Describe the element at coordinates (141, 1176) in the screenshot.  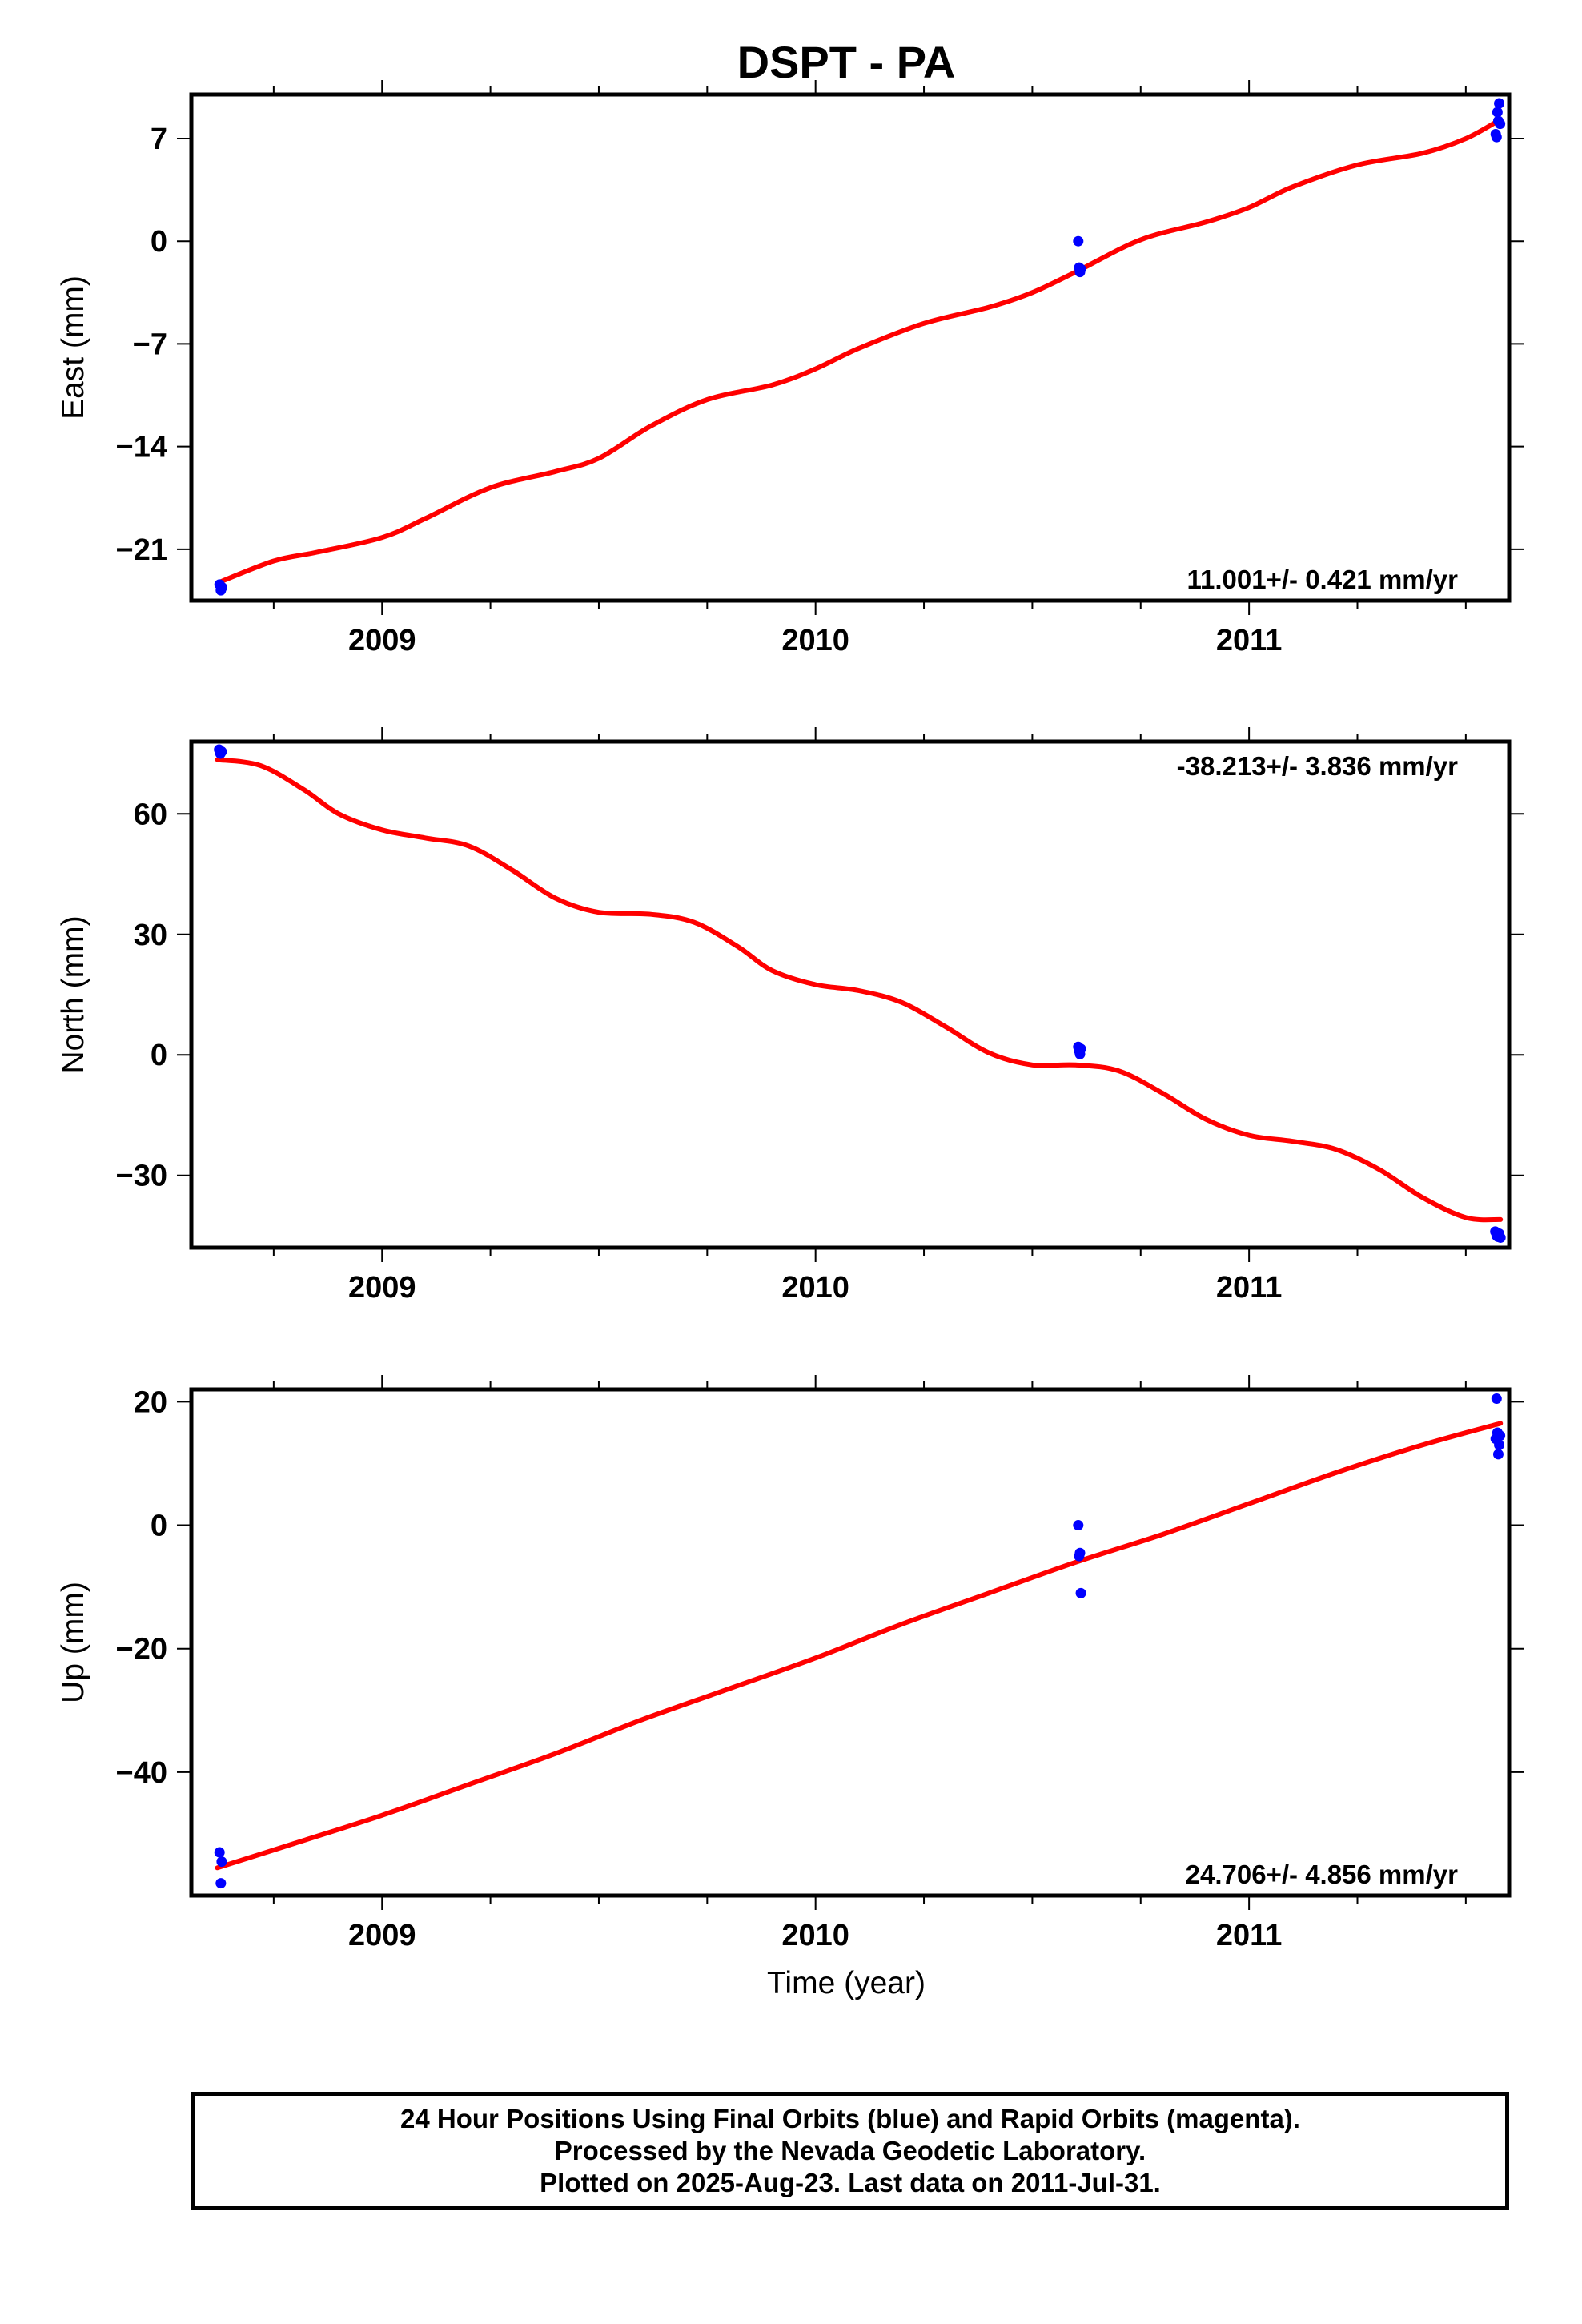
I see `y-tick-label-north: −30` at that location.